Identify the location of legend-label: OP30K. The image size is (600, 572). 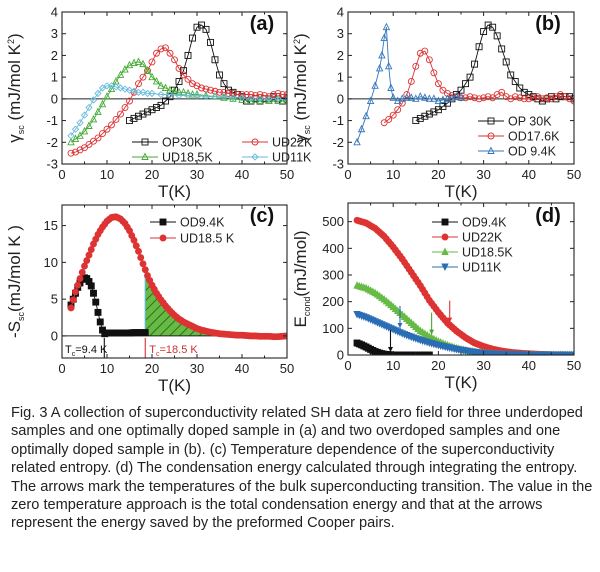
(182, 143).